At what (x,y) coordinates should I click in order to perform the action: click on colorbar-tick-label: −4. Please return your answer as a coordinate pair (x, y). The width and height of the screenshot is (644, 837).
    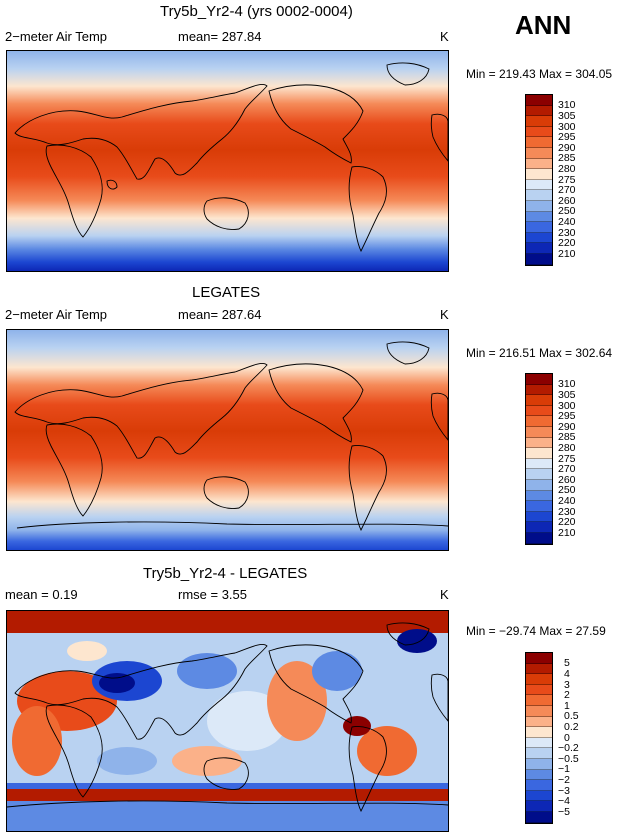
    Looking at the image, I should click on (564, 801).